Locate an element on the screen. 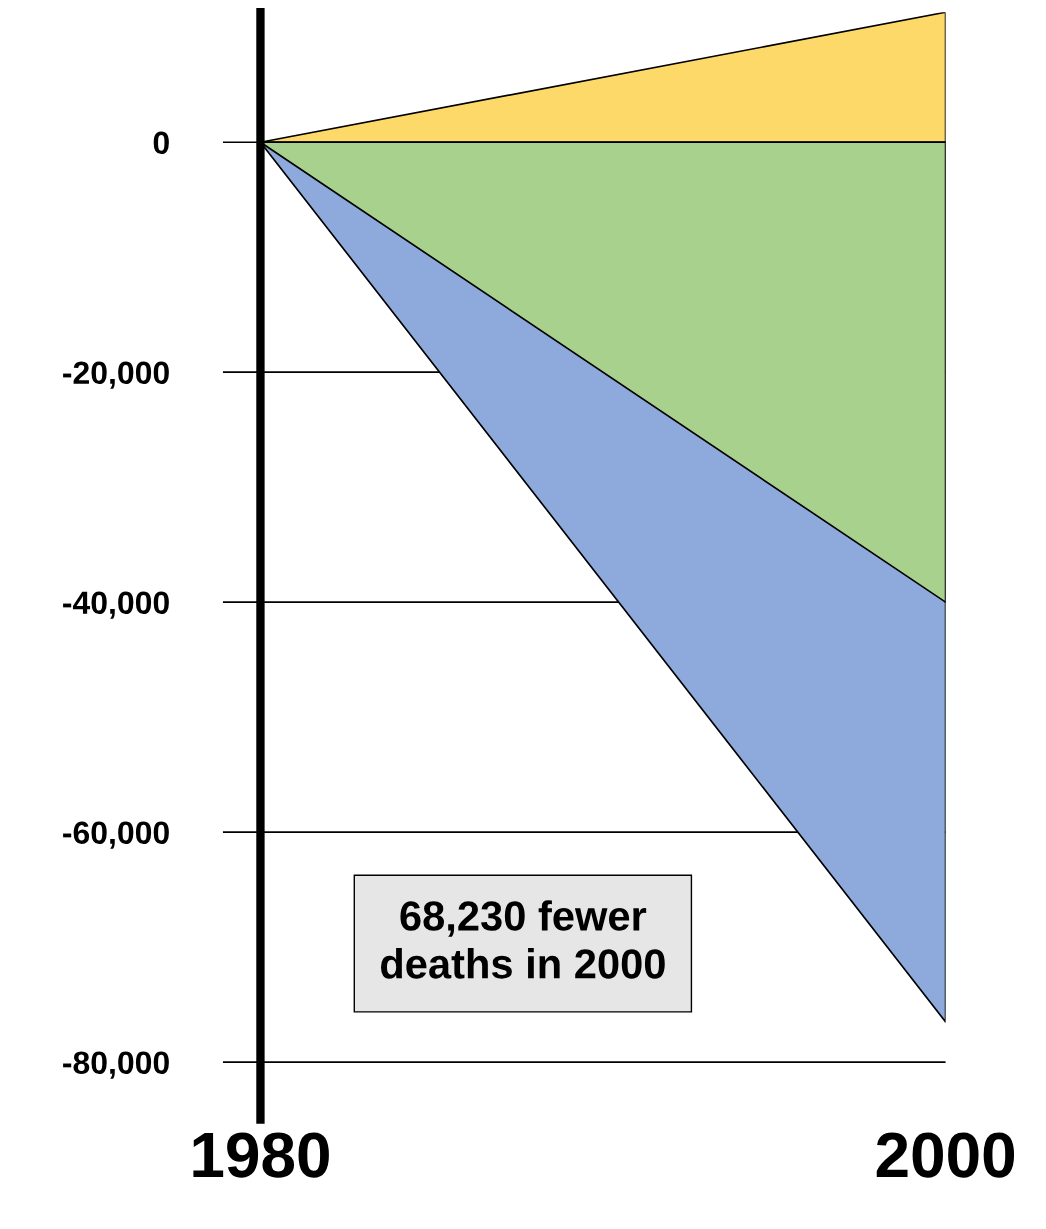  x-tick-label: 1980 is located at coordinates (261, 1155).